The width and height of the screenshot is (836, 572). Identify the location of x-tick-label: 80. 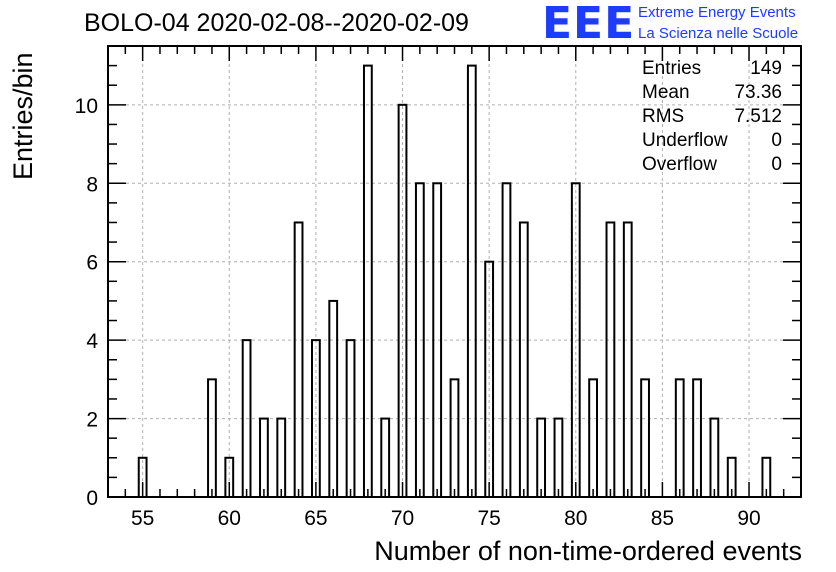
(575, 518).